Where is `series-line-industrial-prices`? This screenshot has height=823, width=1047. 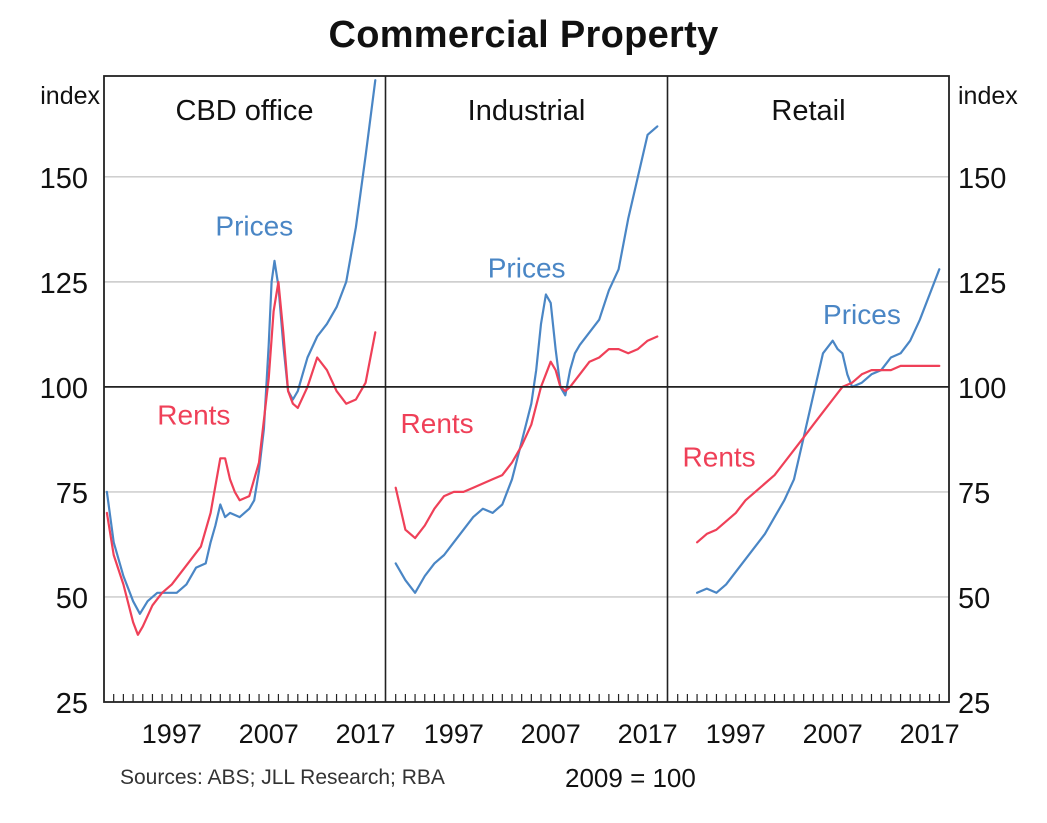 series-line-industrial-prices is located at coordinates (526, 359).